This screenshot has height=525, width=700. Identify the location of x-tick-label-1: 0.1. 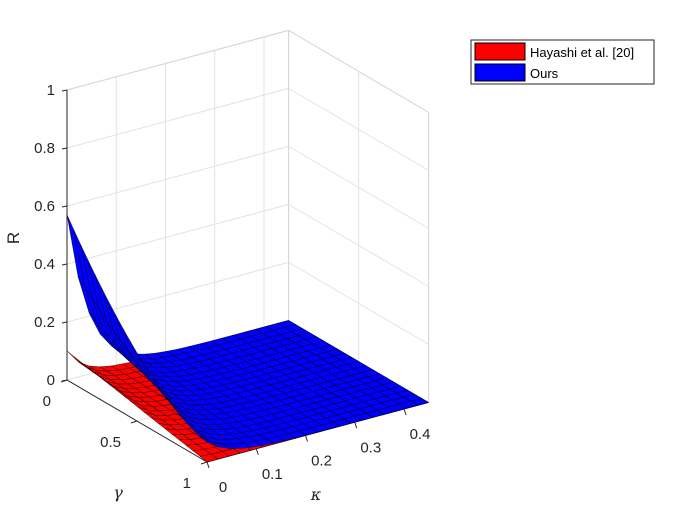
(272, 474).